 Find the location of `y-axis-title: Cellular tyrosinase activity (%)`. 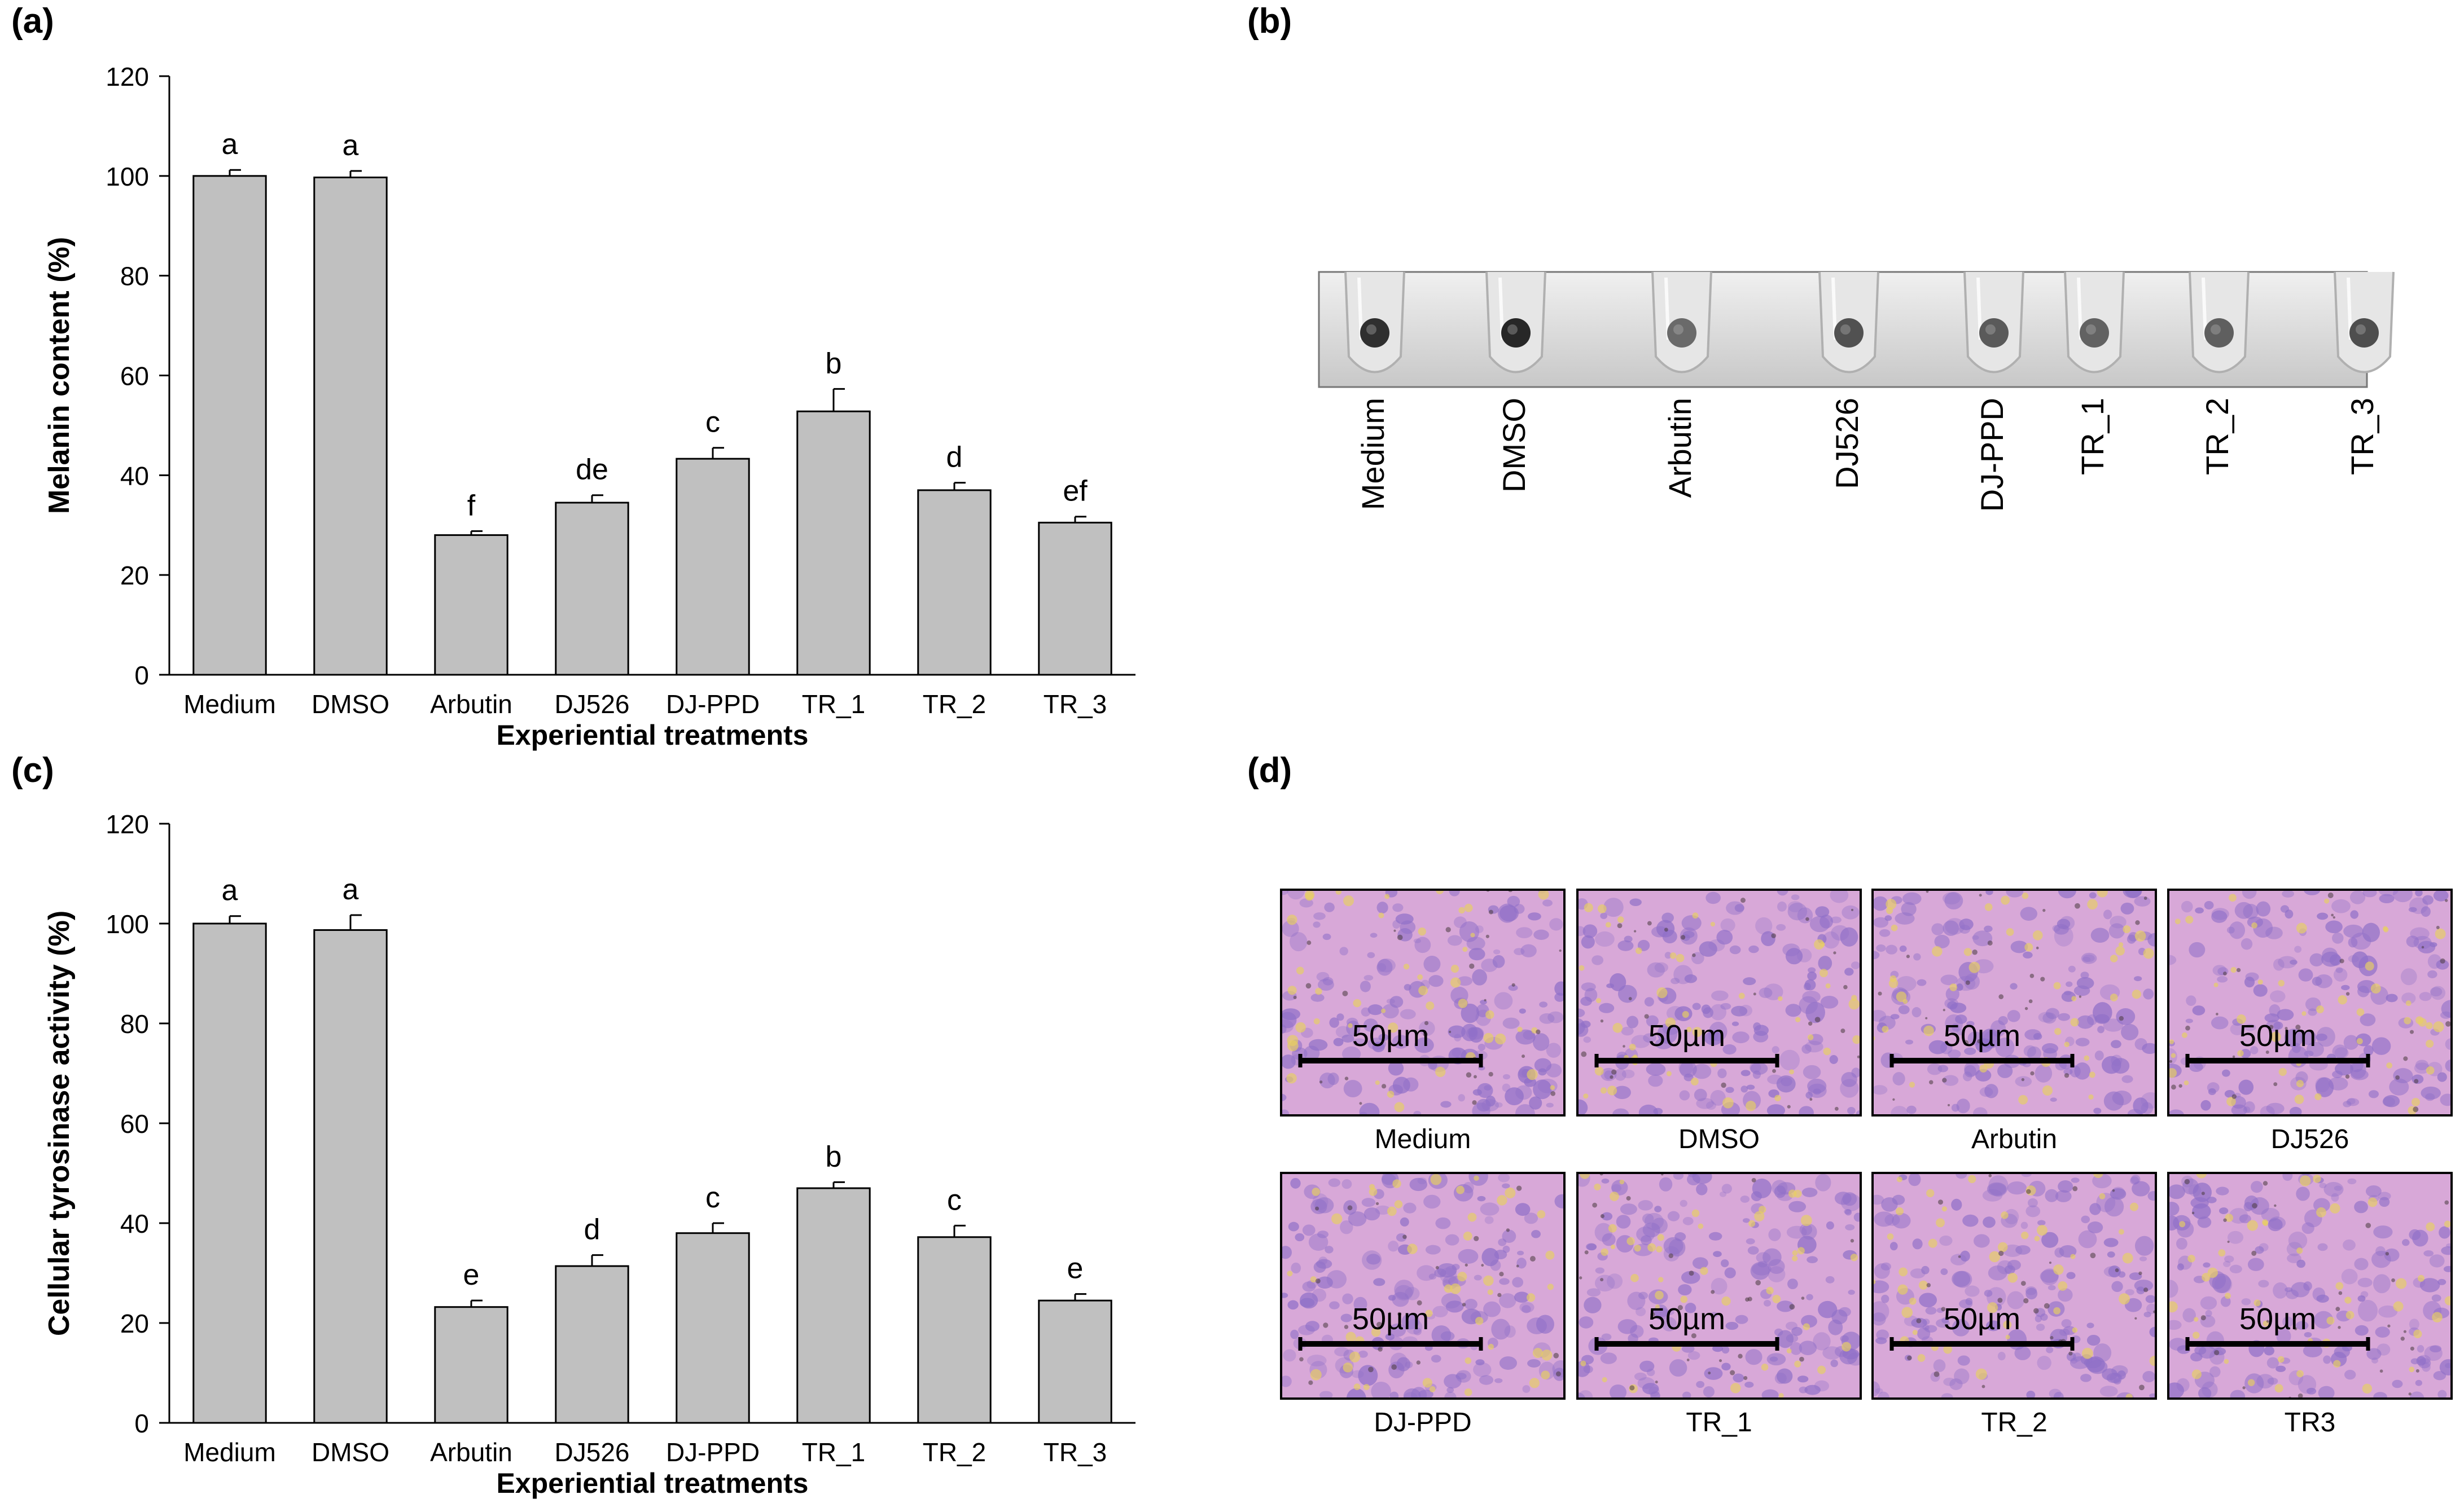

y-axis-title: Cellular tyrosinase activity (%) is located at coordinates (59, 1124).